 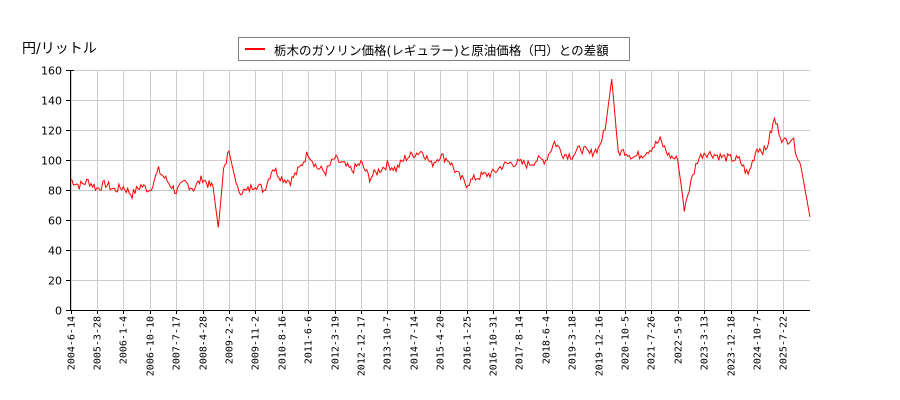 I want to click on y-tick-label: 80, so click(x=55, y=191).